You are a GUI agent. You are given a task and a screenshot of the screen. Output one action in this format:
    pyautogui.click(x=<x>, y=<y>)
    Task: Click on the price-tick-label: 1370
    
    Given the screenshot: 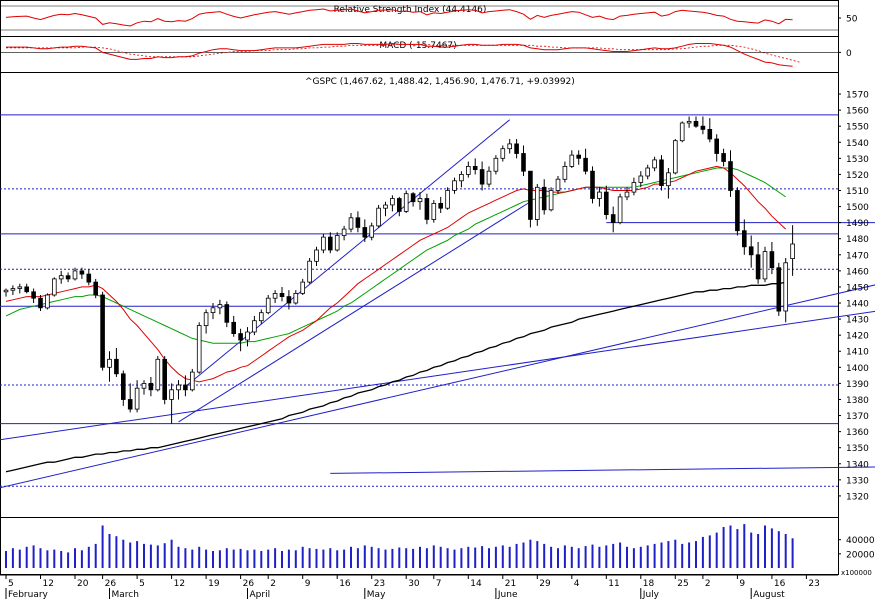 What is the action you would take?
    pyautogui.click(x=857, y=417)
    